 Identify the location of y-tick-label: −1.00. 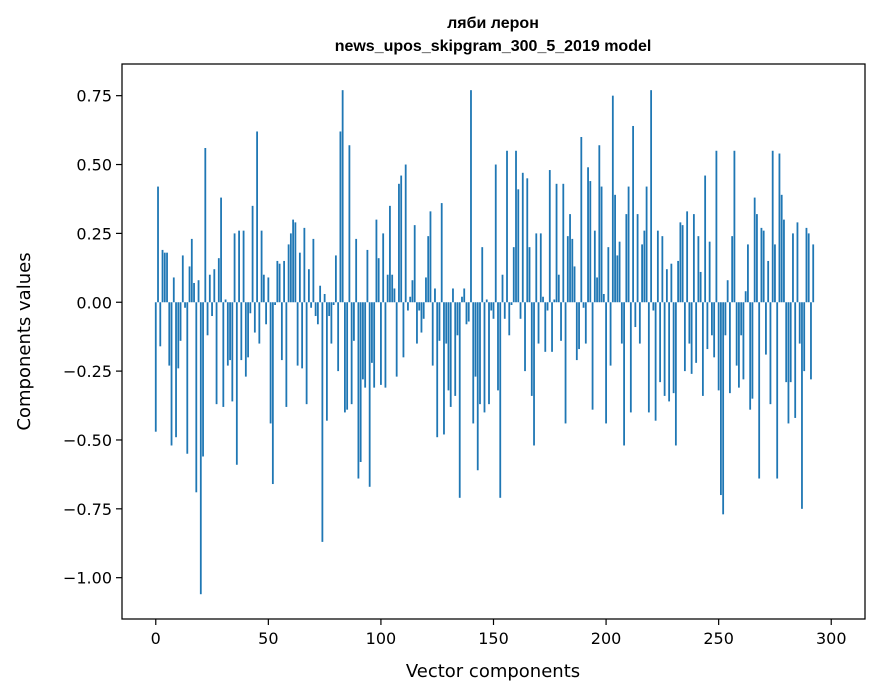
(87, 578).